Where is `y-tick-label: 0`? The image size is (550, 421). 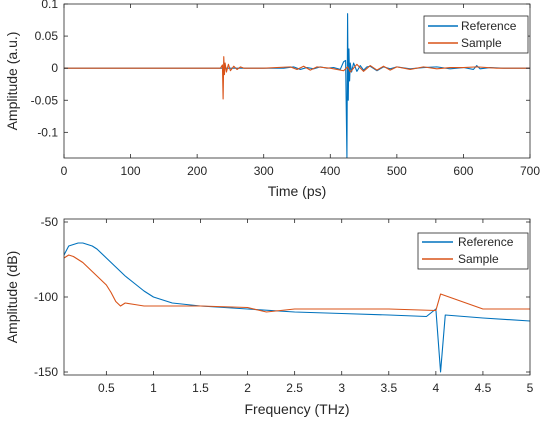 y-tick-label: 0 is located at coordinates (54, 68).